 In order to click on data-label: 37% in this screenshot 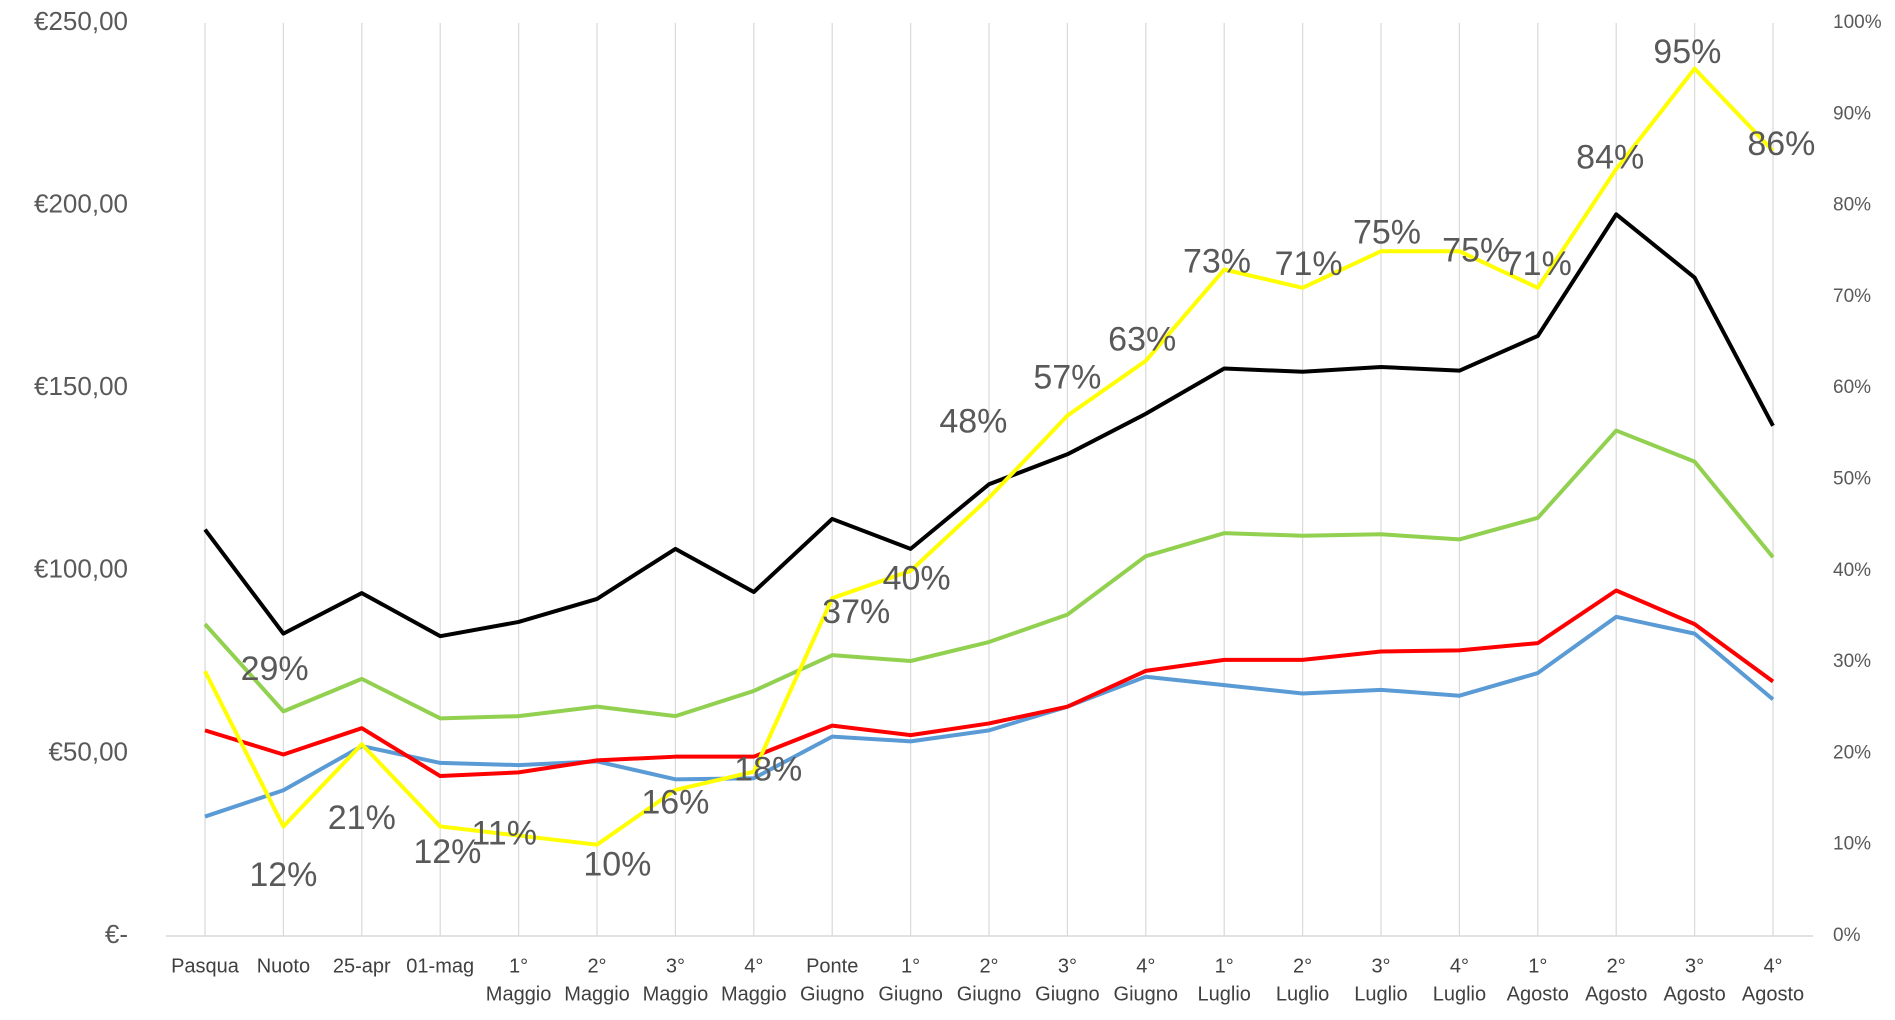, I will do `click(856, 612)`.